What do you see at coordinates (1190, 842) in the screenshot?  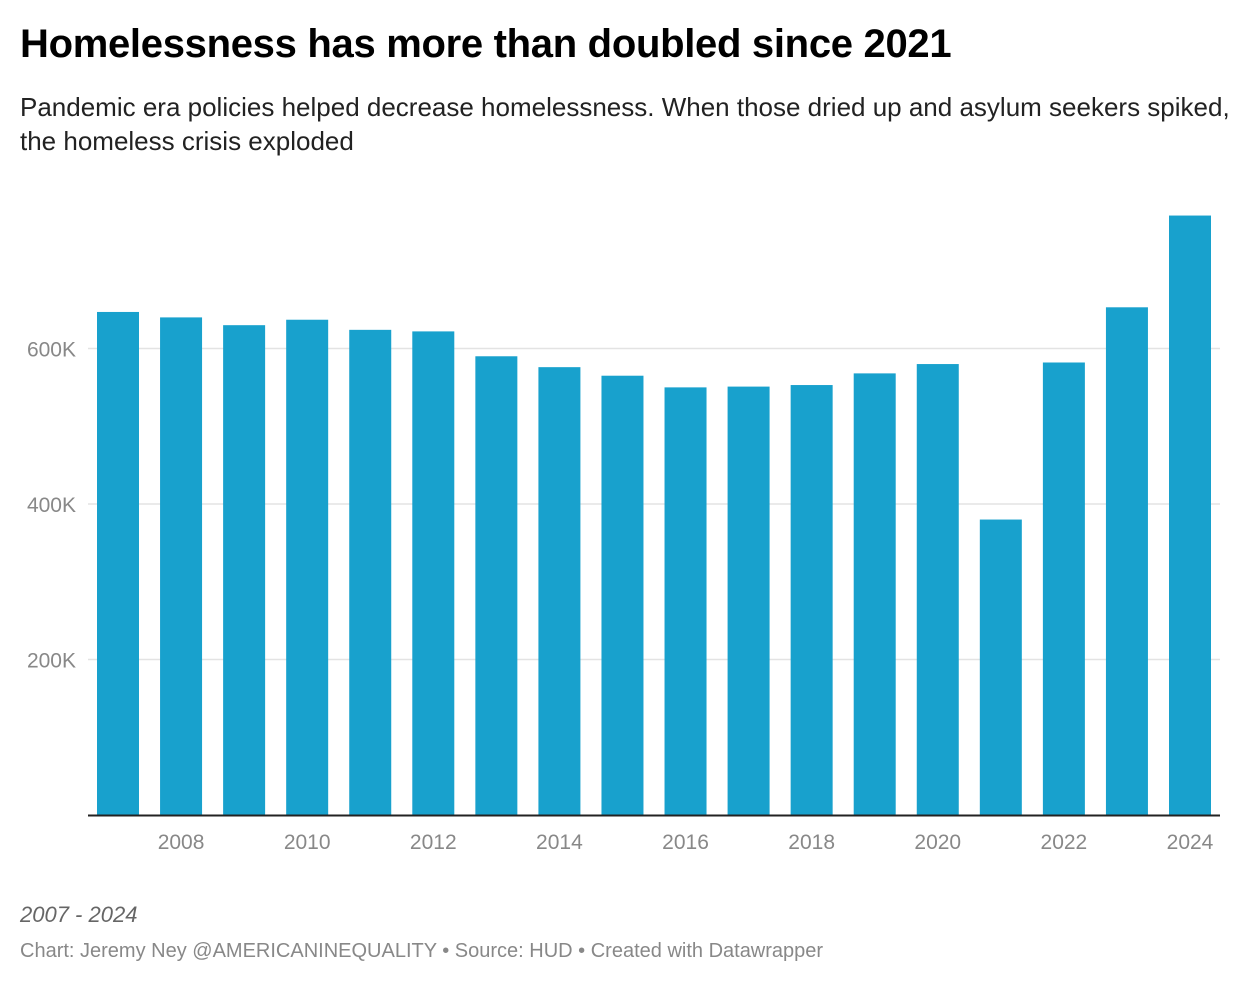 I see `x-tick-label: 2024` at bounding box center [1190, 842].